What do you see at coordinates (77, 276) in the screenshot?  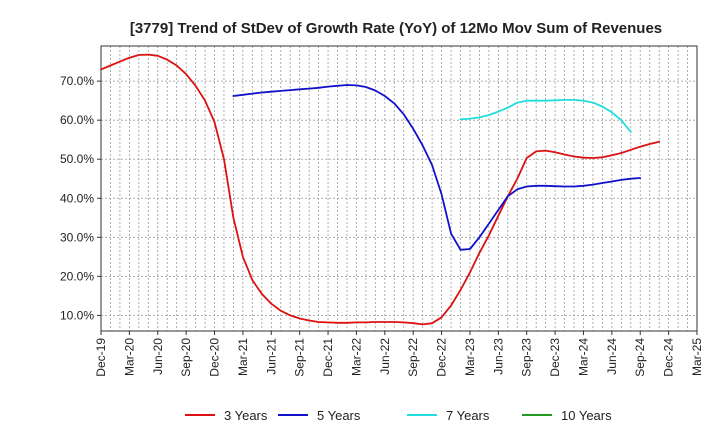 I see `y-tick-label: 20.0%` at bounding box center [77, 276].